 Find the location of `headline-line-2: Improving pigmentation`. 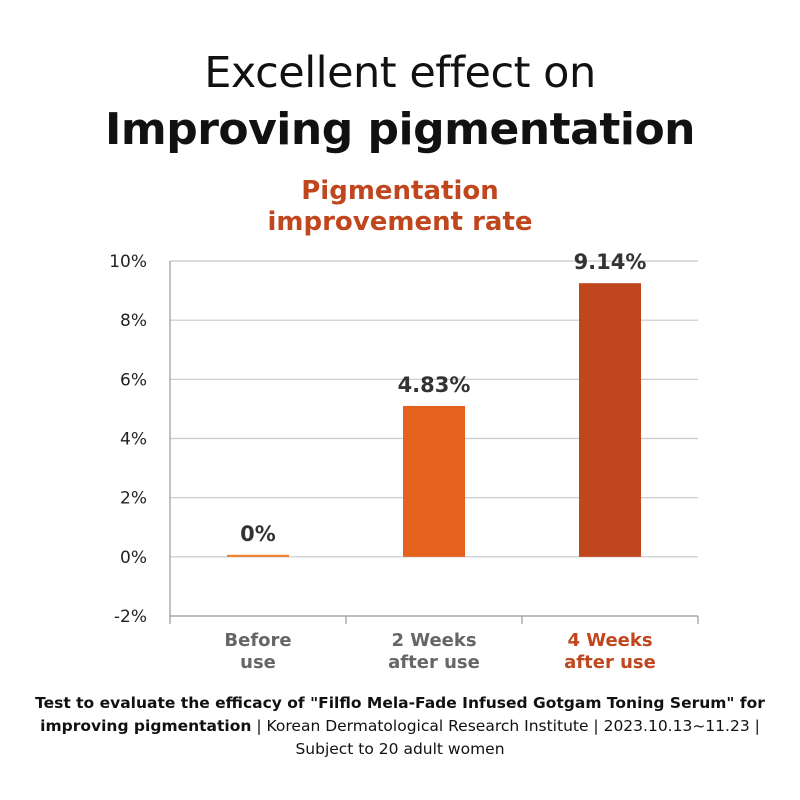

headline-line-2: Improving pigmentation is located at coordinates (400, 129).